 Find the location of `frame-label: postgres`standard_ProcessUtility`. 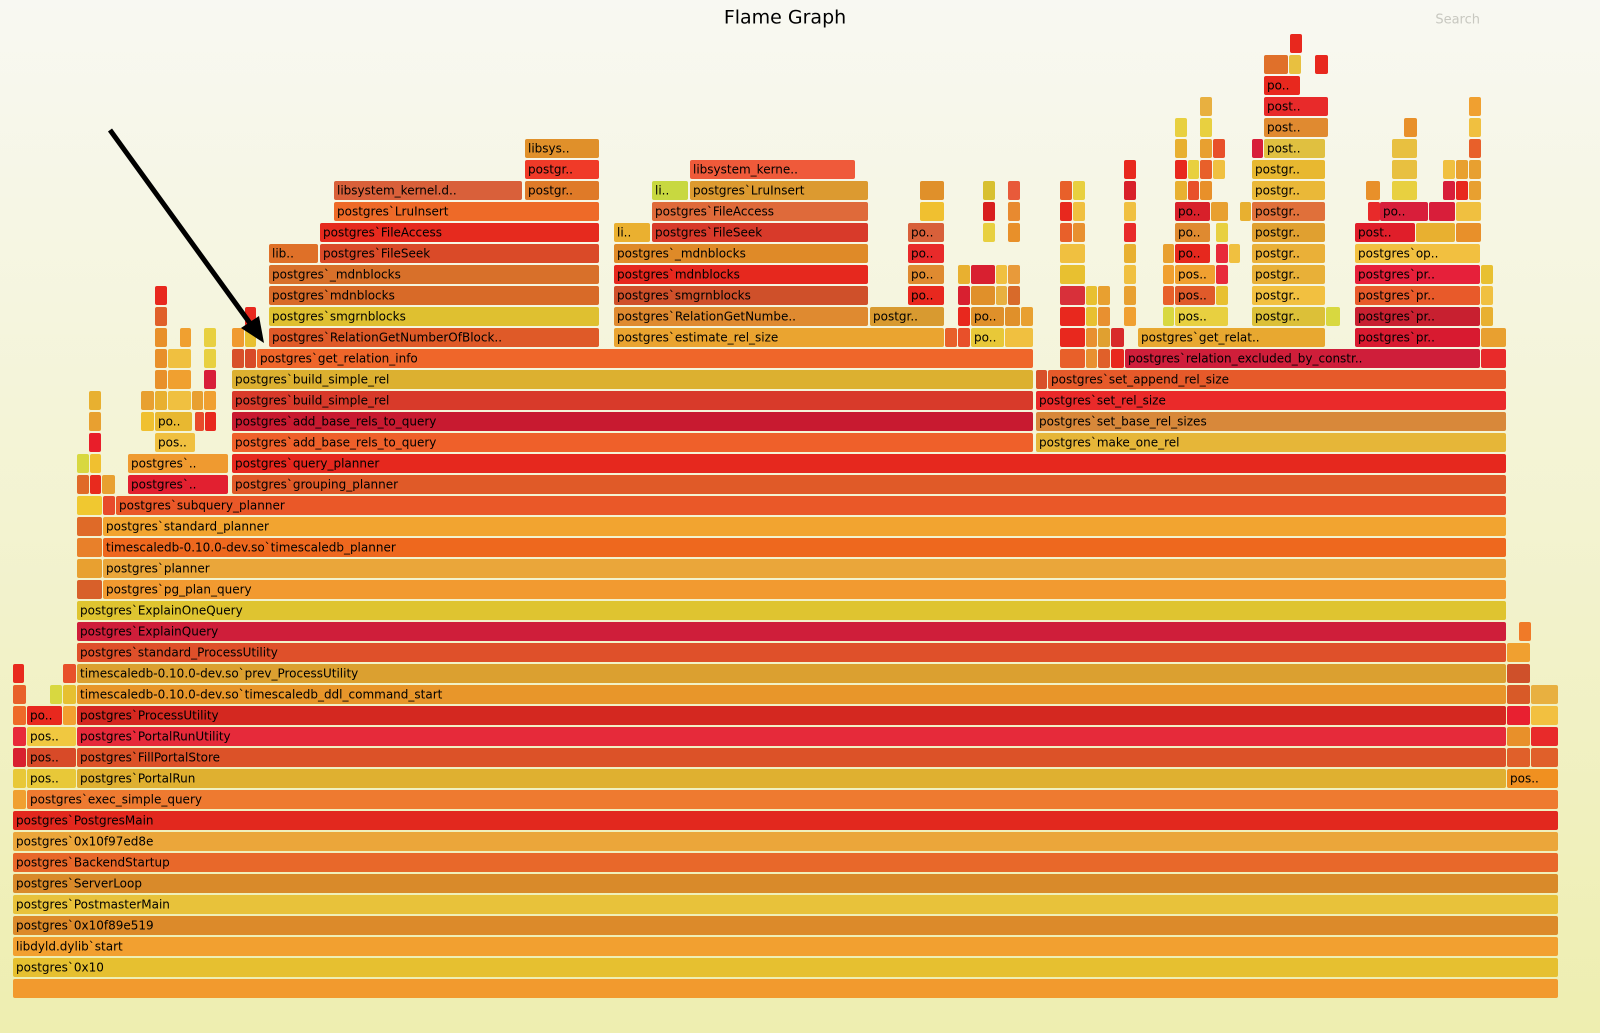

frame-label: postgres`standard_ProcessUtility is located at coordinates (179, 653).